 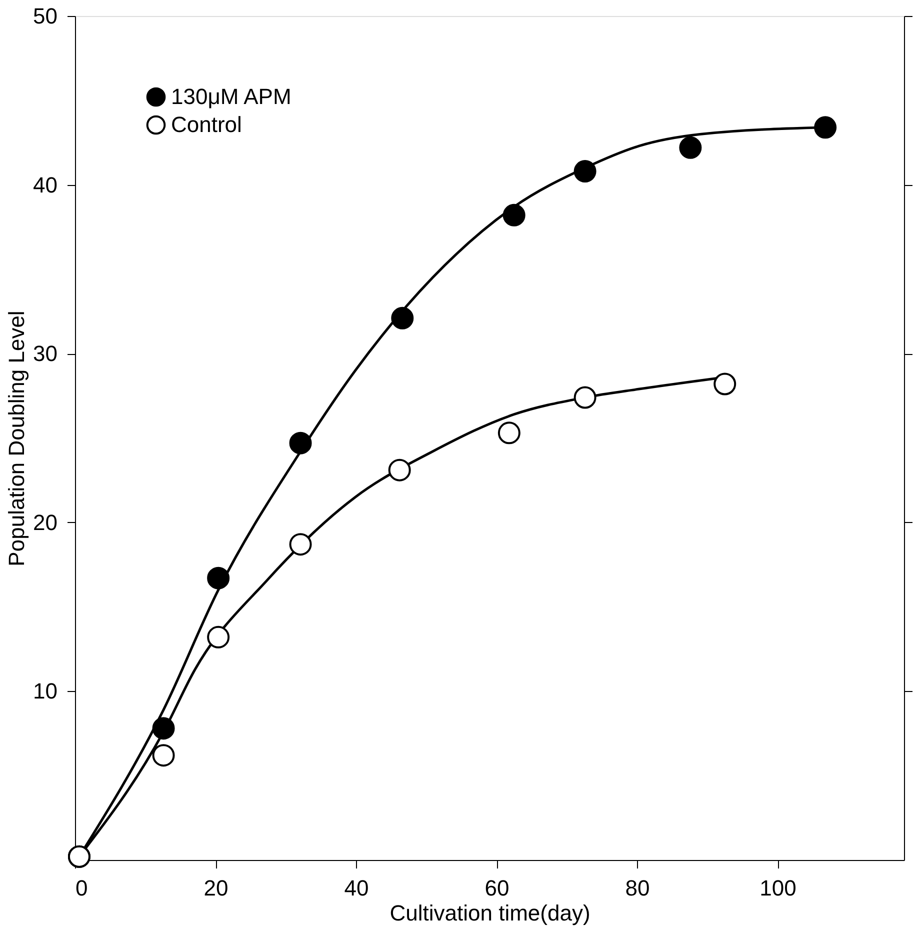 What do you see at coordinates (216, 888) in the screenshot?
I see `x-tick-label: 20` at bounding box center [216, 888].